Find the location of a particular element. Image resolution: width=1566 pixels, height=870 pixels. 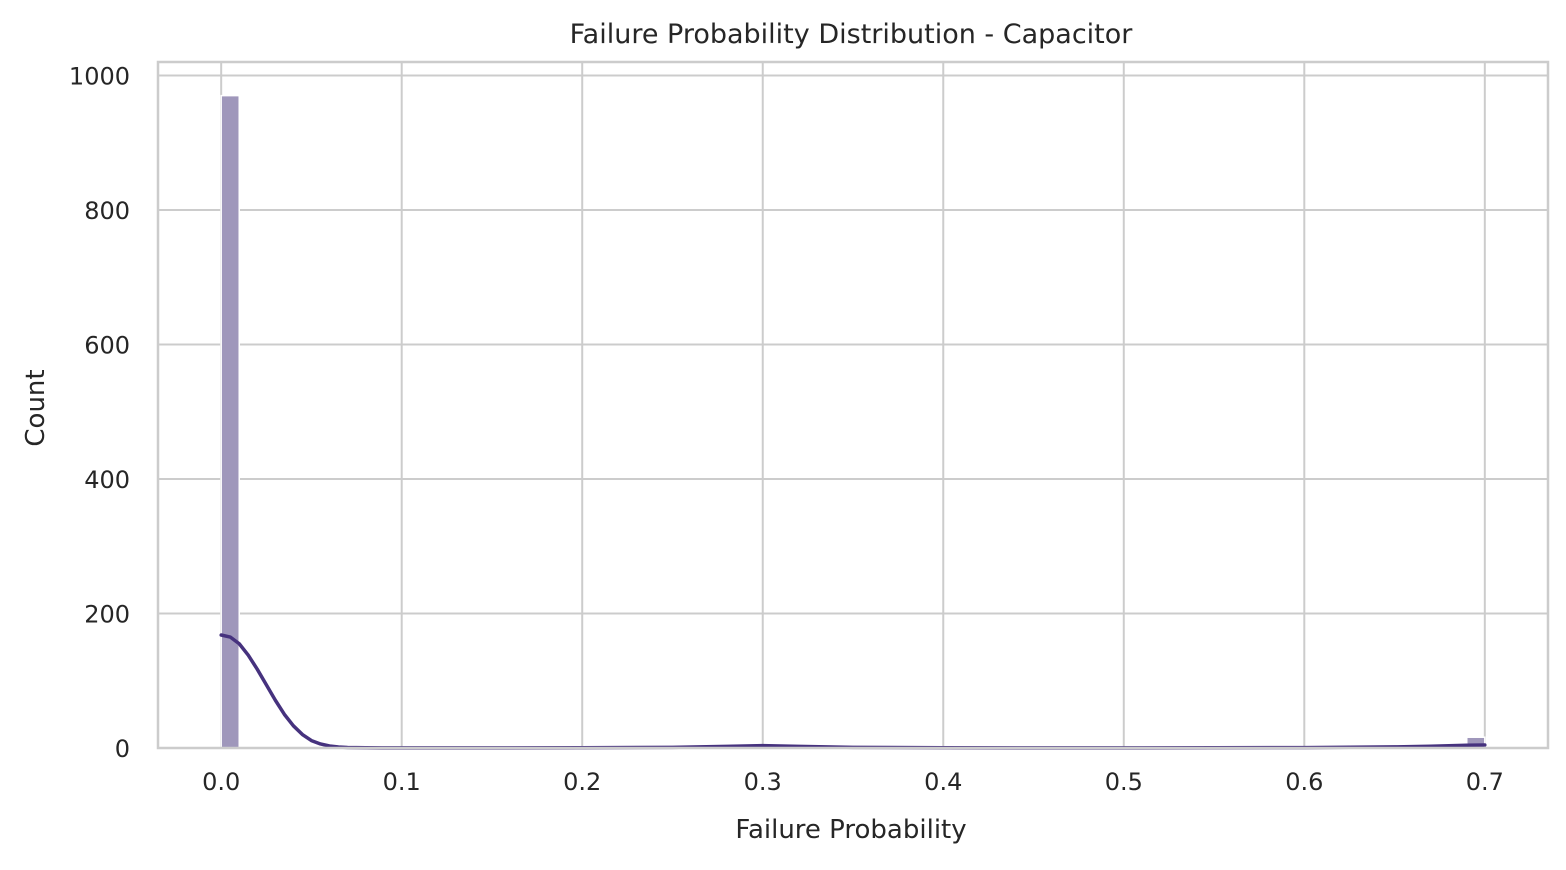

kde-layer is located at coordinates (853, 691).